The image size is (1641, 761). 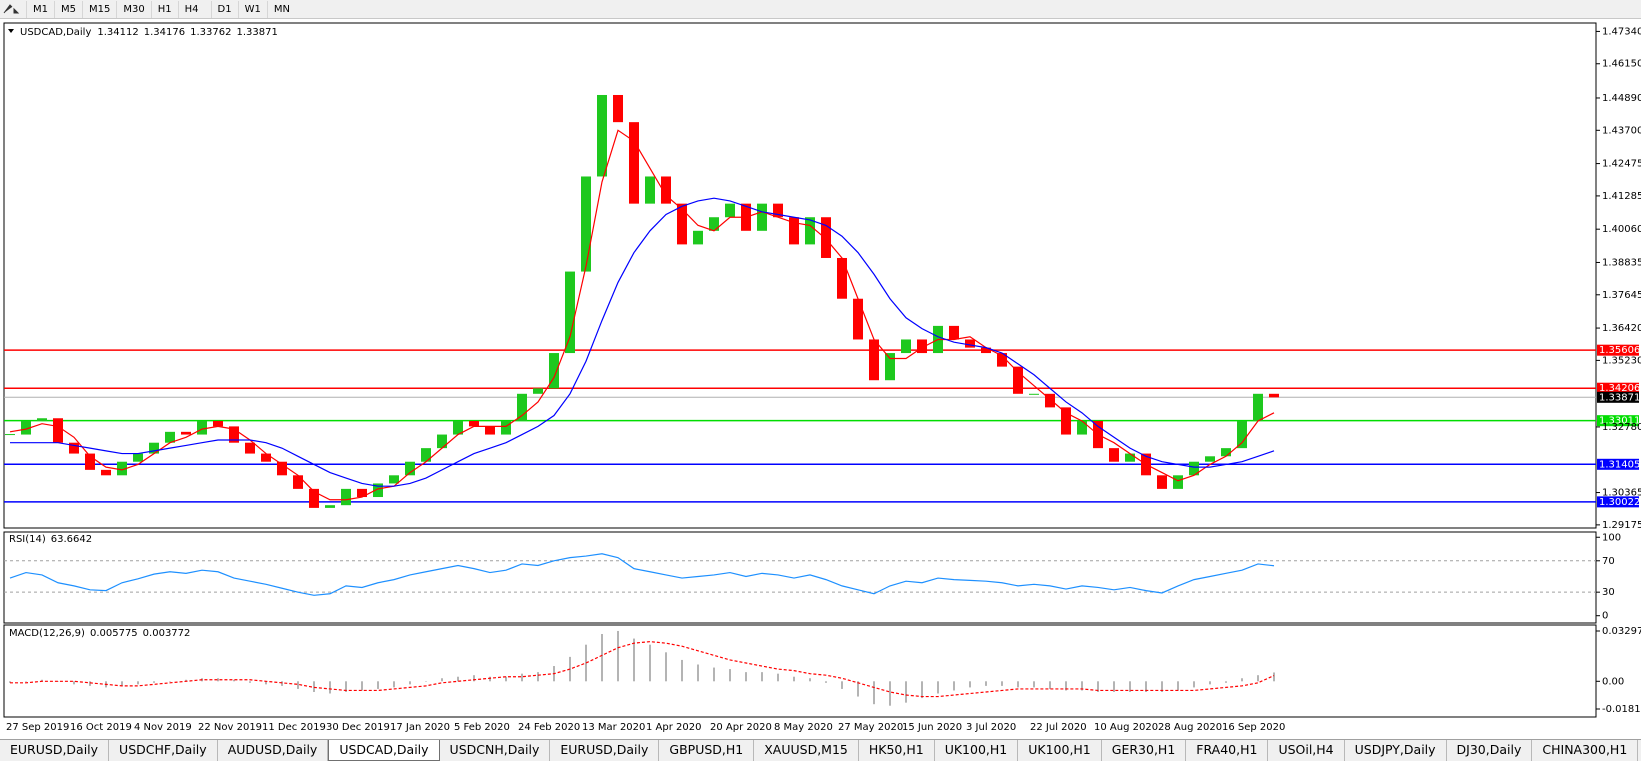 I want to click on chart-tab: XAUUSD,M15, so click(x=806, y=750).